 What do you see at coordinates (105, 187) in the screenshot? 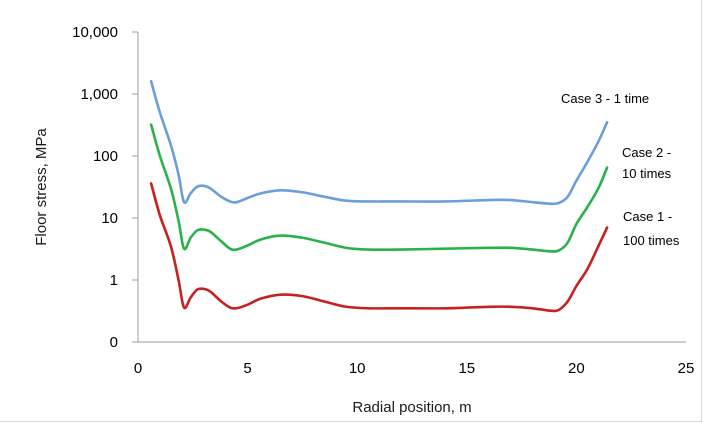
I see `y-ticks: 0 1 10 100 1,000 10,000` at bounding box center [105, 187].